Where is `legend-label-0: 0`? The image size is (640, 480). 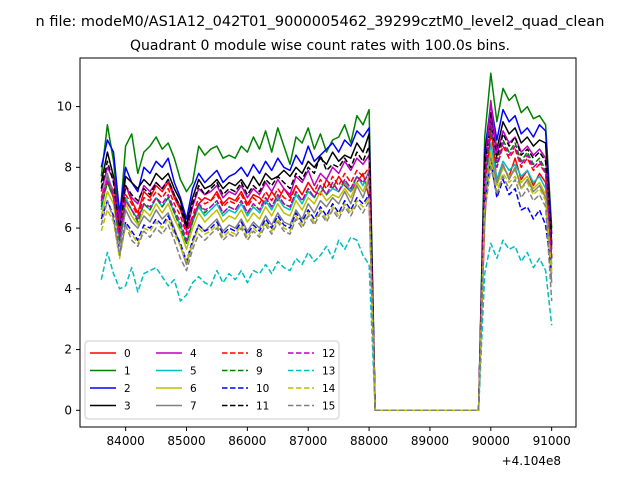 legend-label-0: 0 is located at coordinates (127, 354).